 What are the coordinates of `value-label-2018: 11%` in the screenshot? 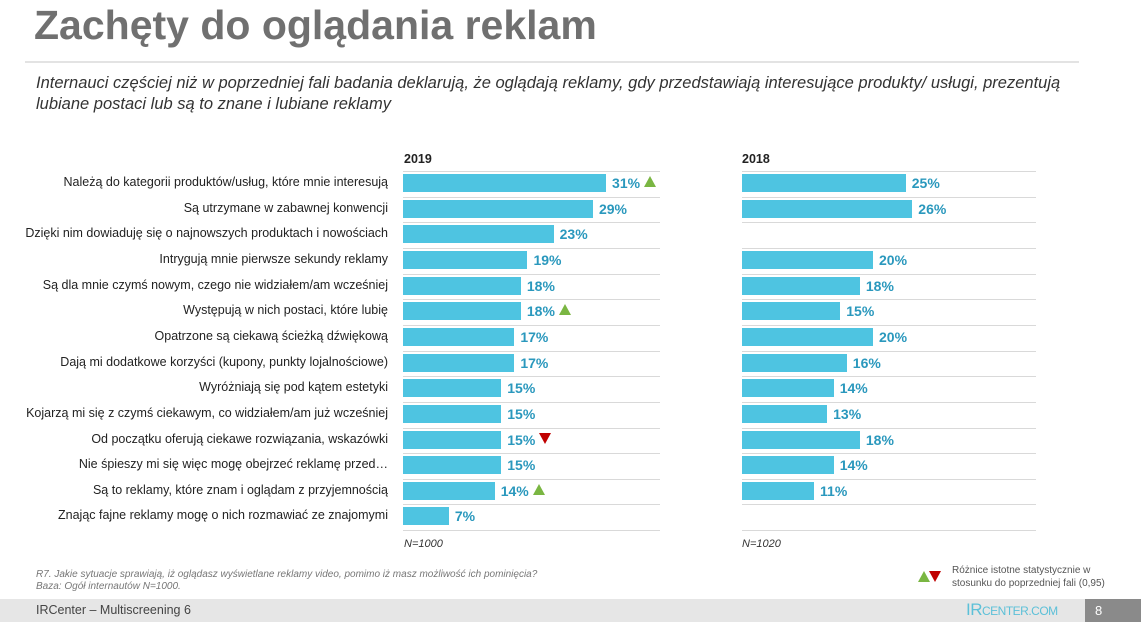 It's located at (834, 490).